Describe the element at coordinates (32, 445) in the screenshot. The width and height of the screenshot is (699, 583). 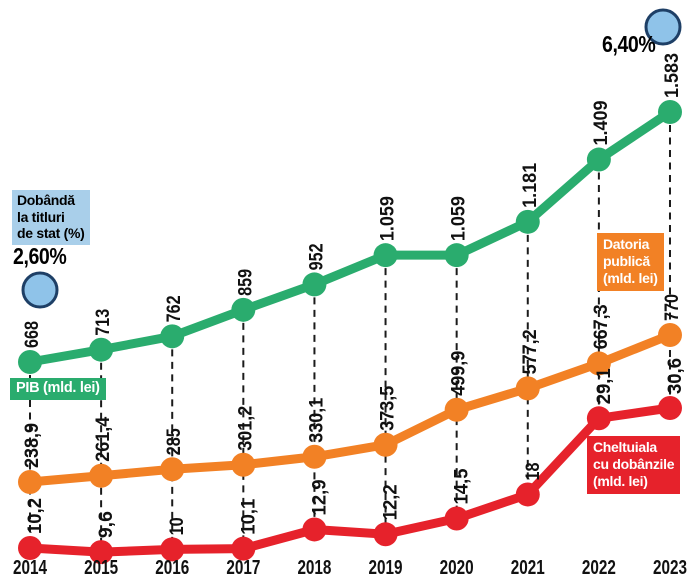
I see `datoria-value-label-2014: 238,9` at that location.